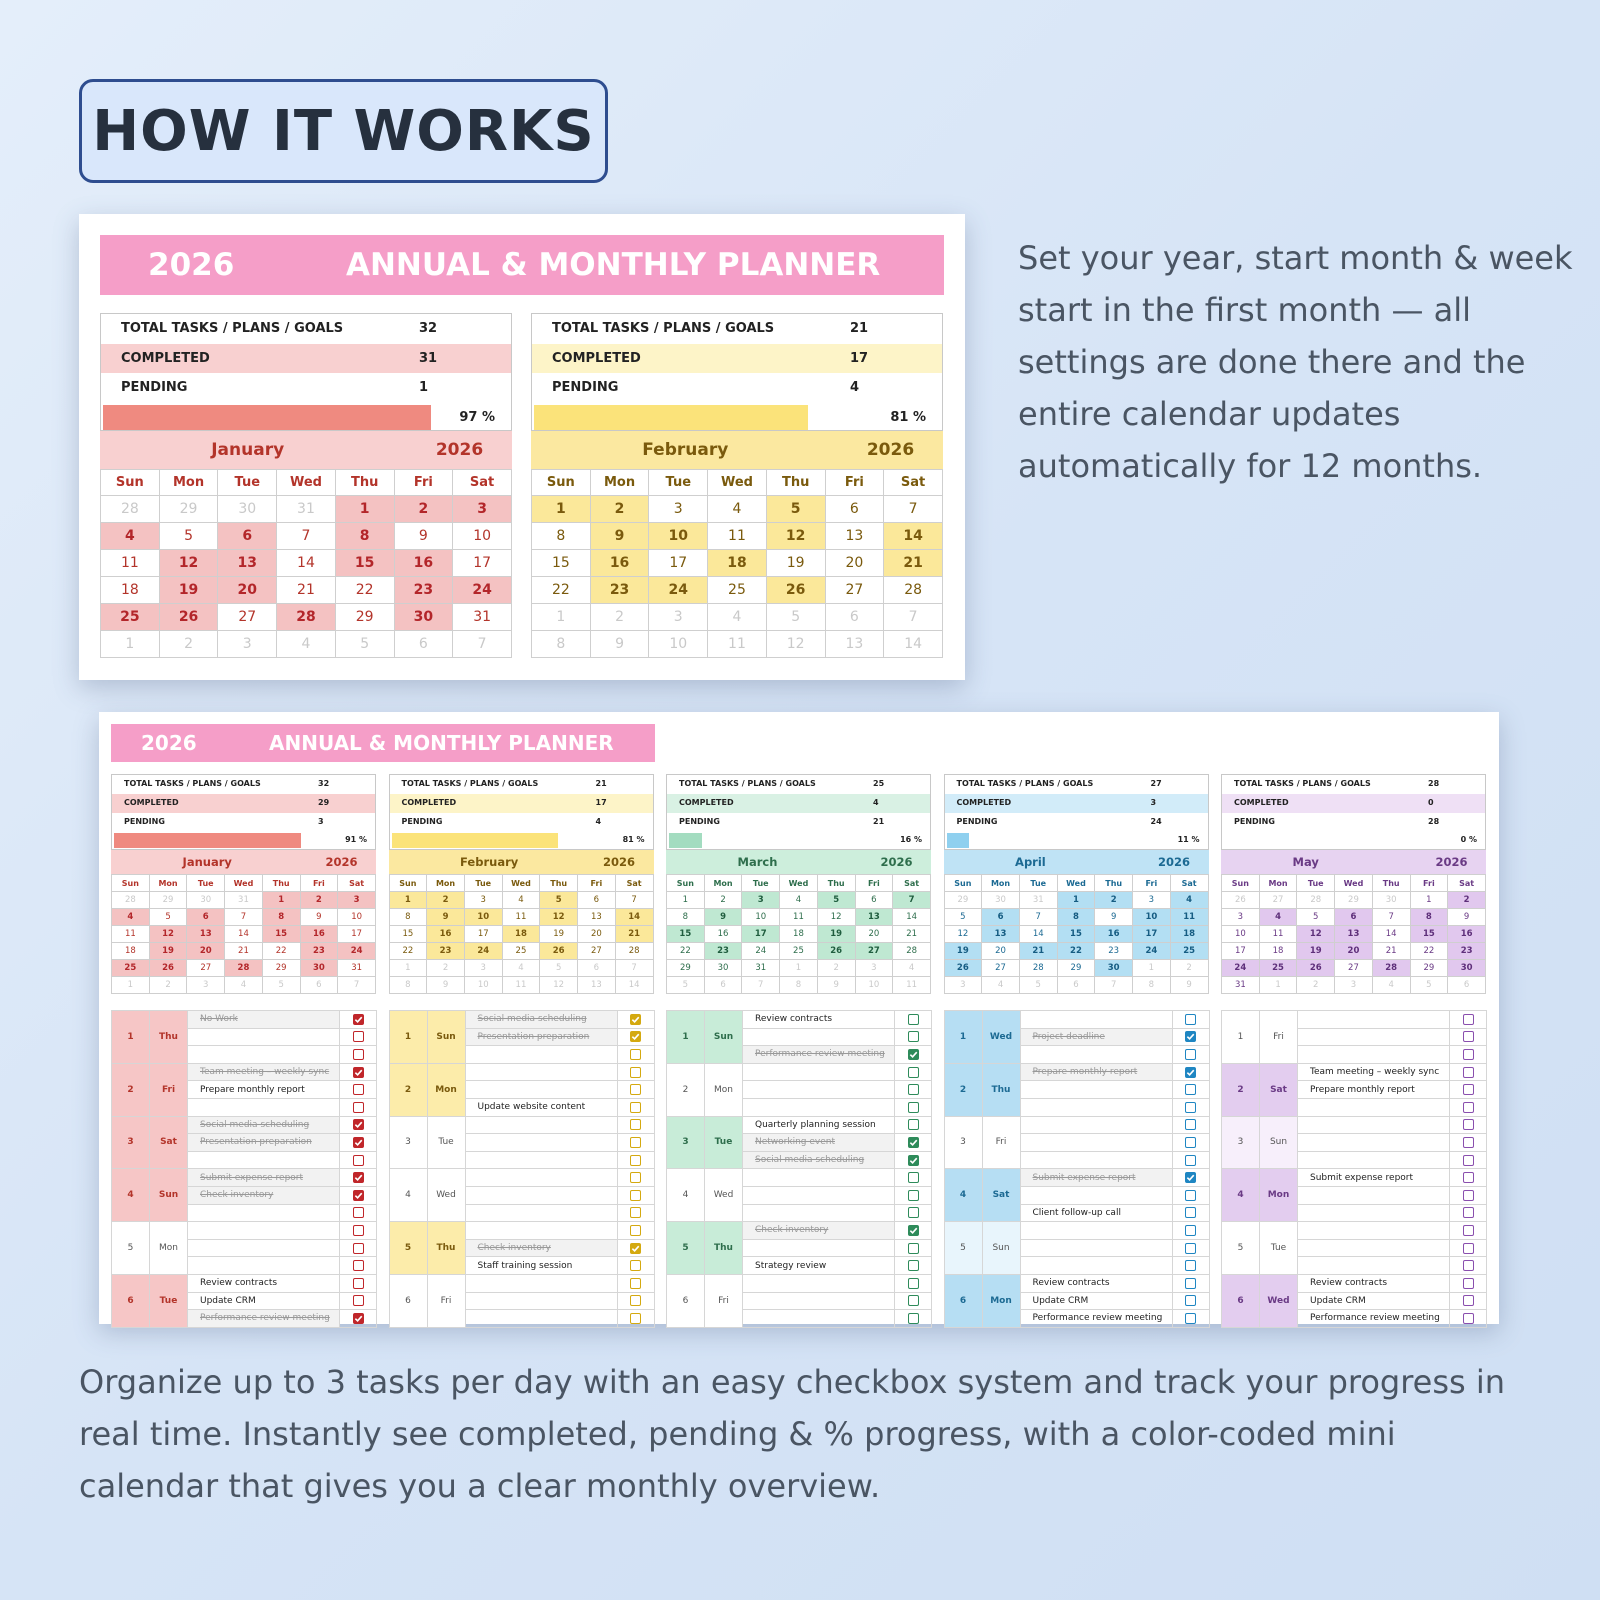 Image resolution: width=1600 pixels, height=1600 pixels. Describe the element at coordinates (356, 951) in the screenshot. I see `calendar-day: 24` at that location.